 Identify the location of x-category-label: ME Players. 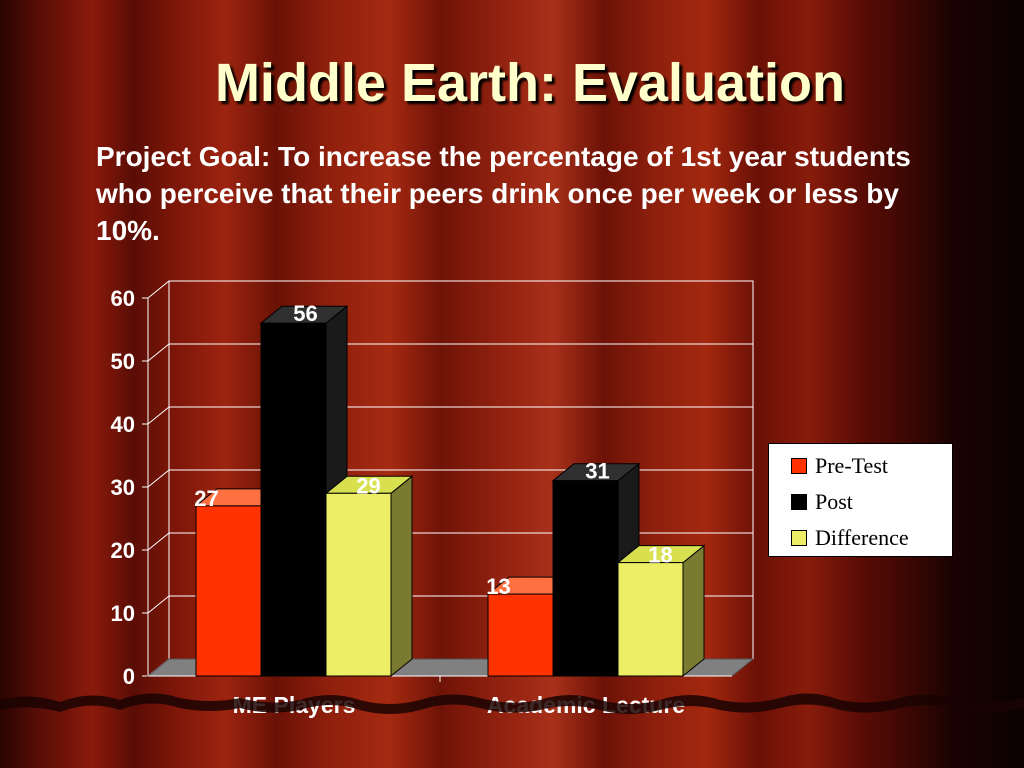
(294, 705).